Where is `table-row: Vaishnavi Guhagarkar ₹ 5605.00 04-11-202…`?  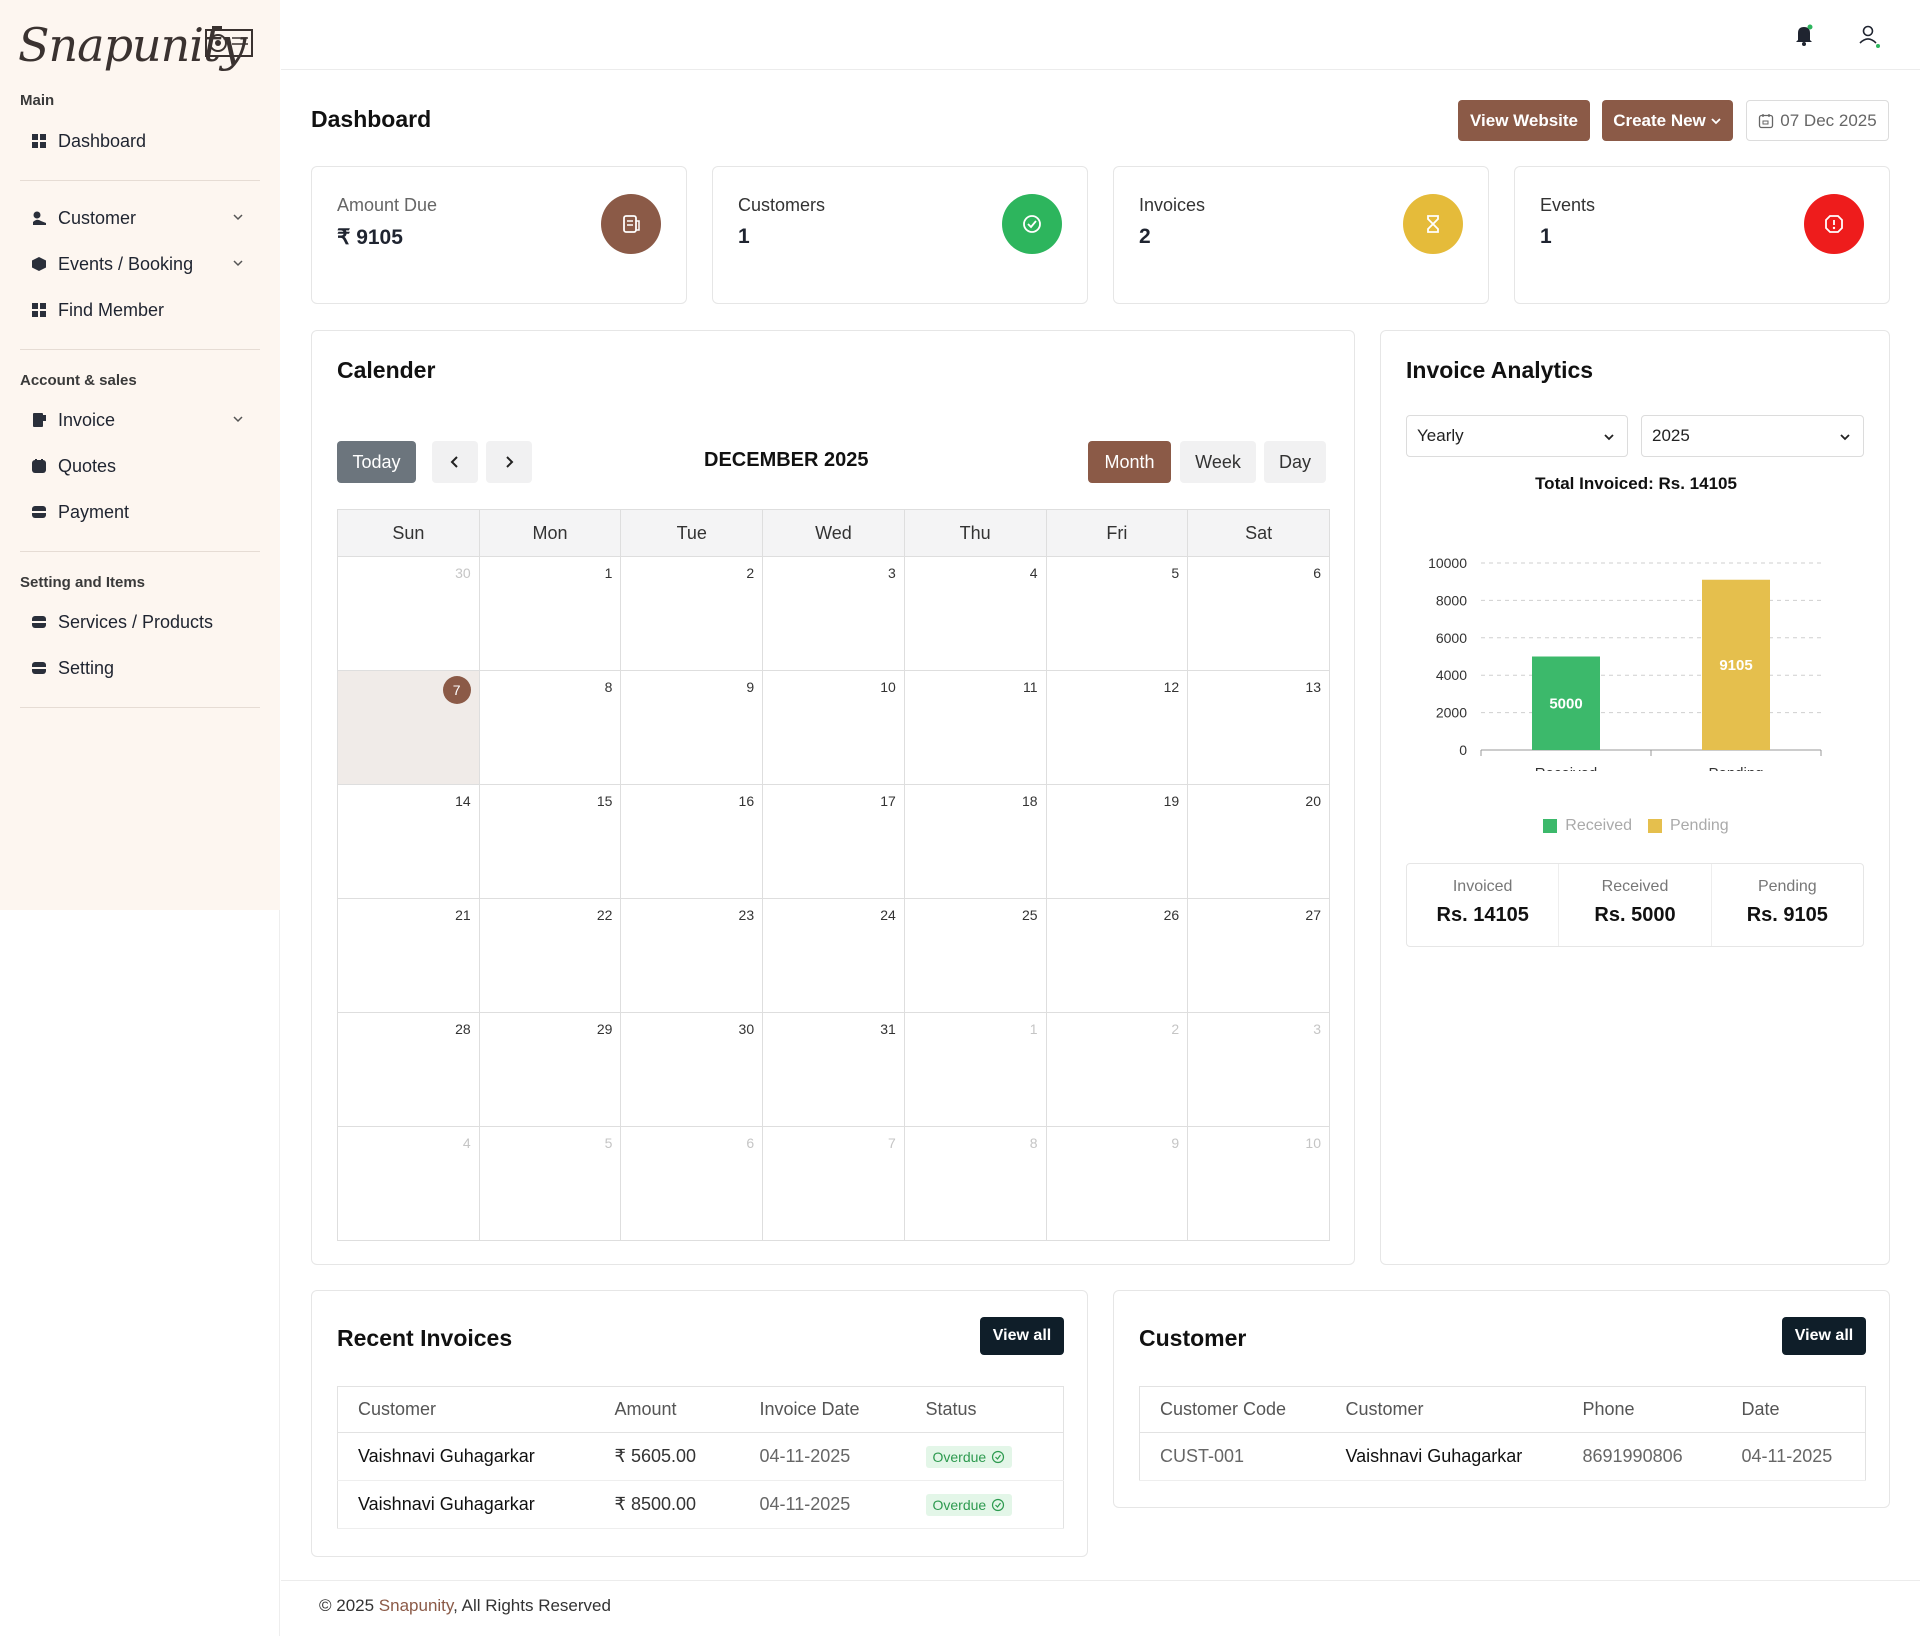
table-row: Vaishnavi Guhagarkar ₹ 5605.00 04-11-202… is located at coordinates (700, 1456).